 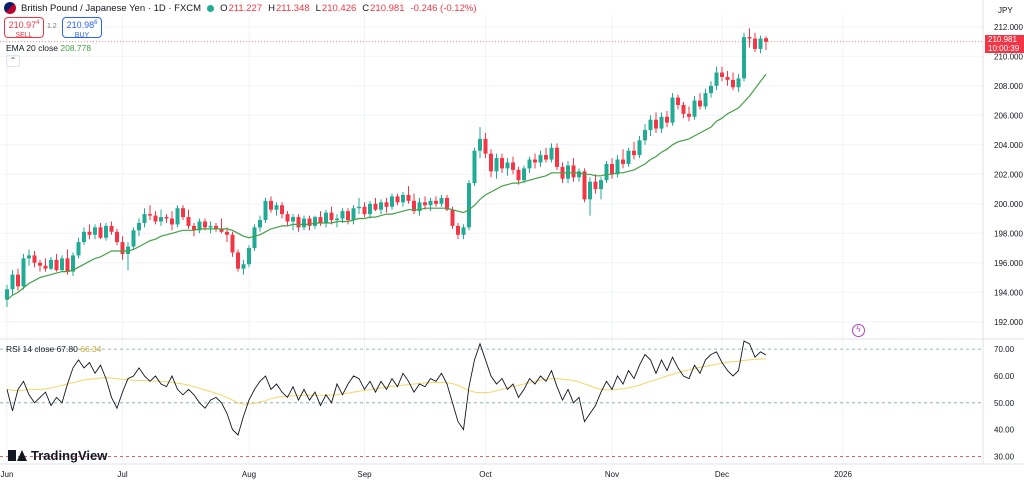 What do you see at coordinates (1005, 10) in the screenshot?
I see `currency-label: JPY` at bounding box center [1005, 10].